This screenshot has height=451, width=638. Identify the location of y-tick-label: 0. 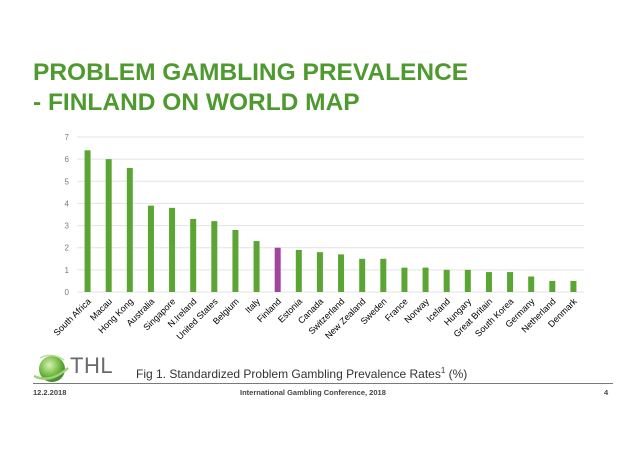
(67, 292).